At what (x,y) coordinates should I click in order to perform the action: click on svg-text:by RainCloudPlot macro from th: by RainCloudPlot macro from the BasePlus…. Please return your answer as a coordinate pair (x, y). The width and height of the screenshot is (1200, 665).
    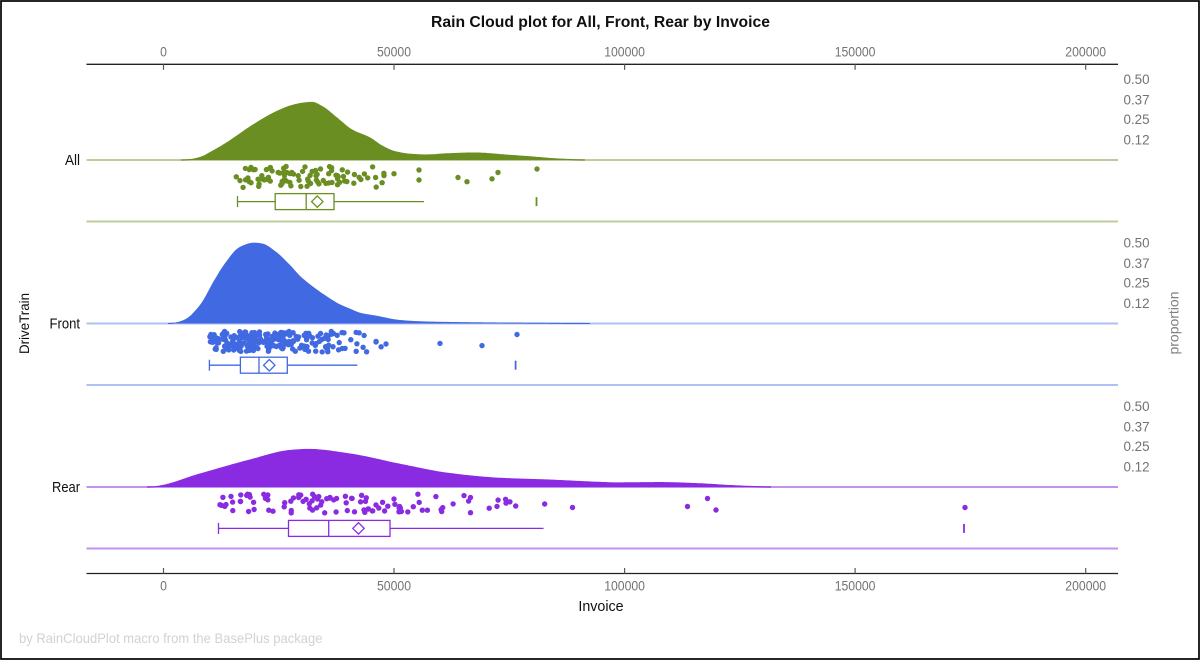
    Looking at the image, I should click on (171, 638).